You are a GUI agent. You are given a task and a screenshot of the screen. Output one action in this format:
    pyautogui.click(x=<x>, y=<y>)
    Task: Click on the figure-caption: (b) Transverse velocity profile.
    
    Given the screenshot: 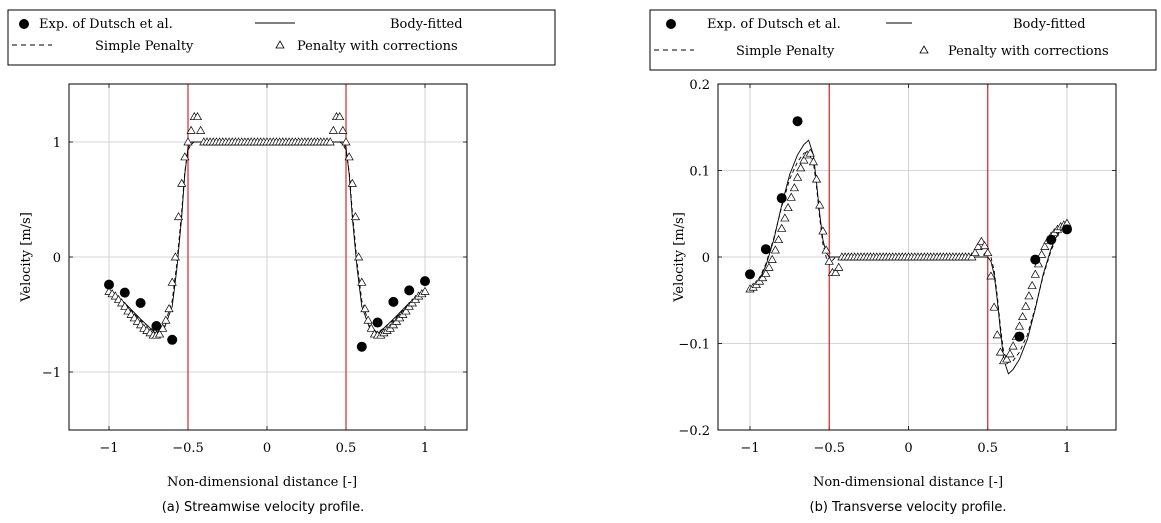 What is the action you would take?
    pyautogui.click(x=908, y=507)
    